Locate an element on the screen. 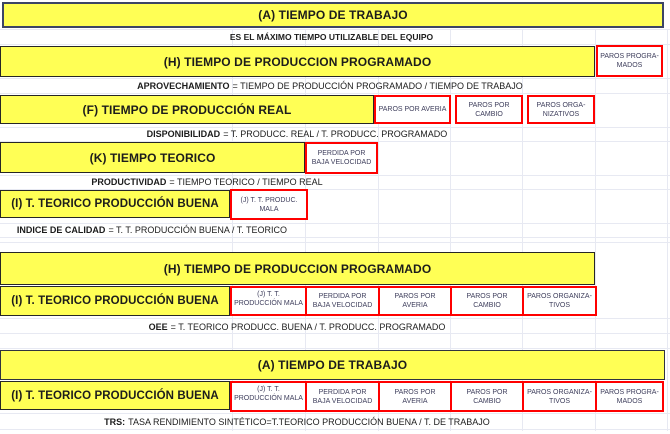 This screenshot has width=670, height=434. caption-term: TRS: is located at coordinates (115, 422).